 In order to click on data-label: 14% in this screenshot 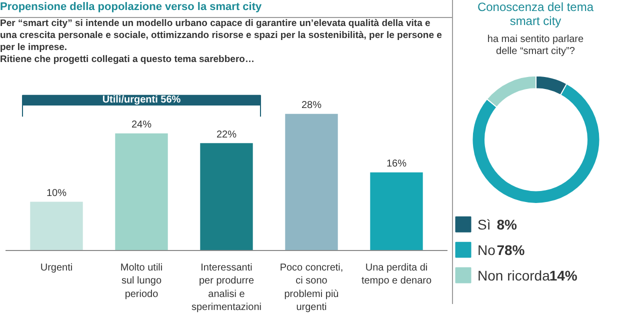, I will do `click(563, 275)`.